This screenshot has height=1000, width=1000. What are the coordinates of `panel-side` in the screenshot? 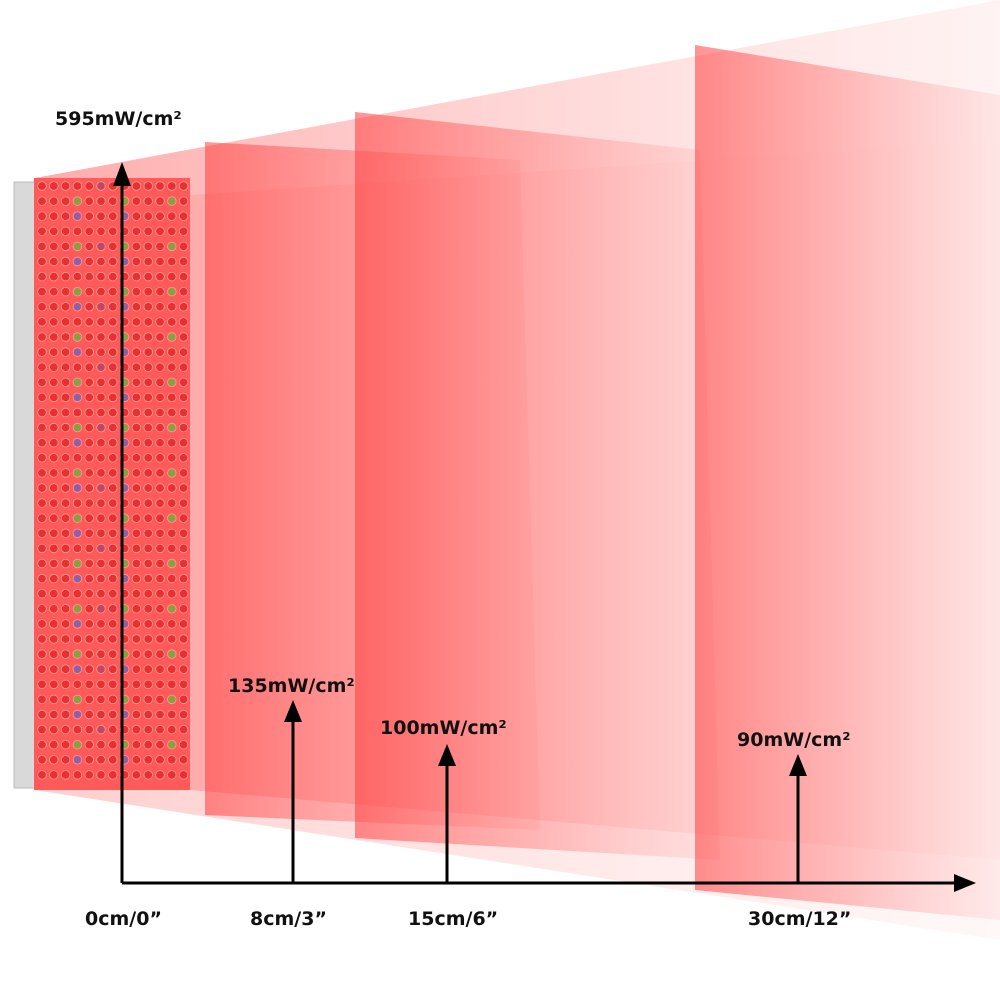 It's located at (25, 485).